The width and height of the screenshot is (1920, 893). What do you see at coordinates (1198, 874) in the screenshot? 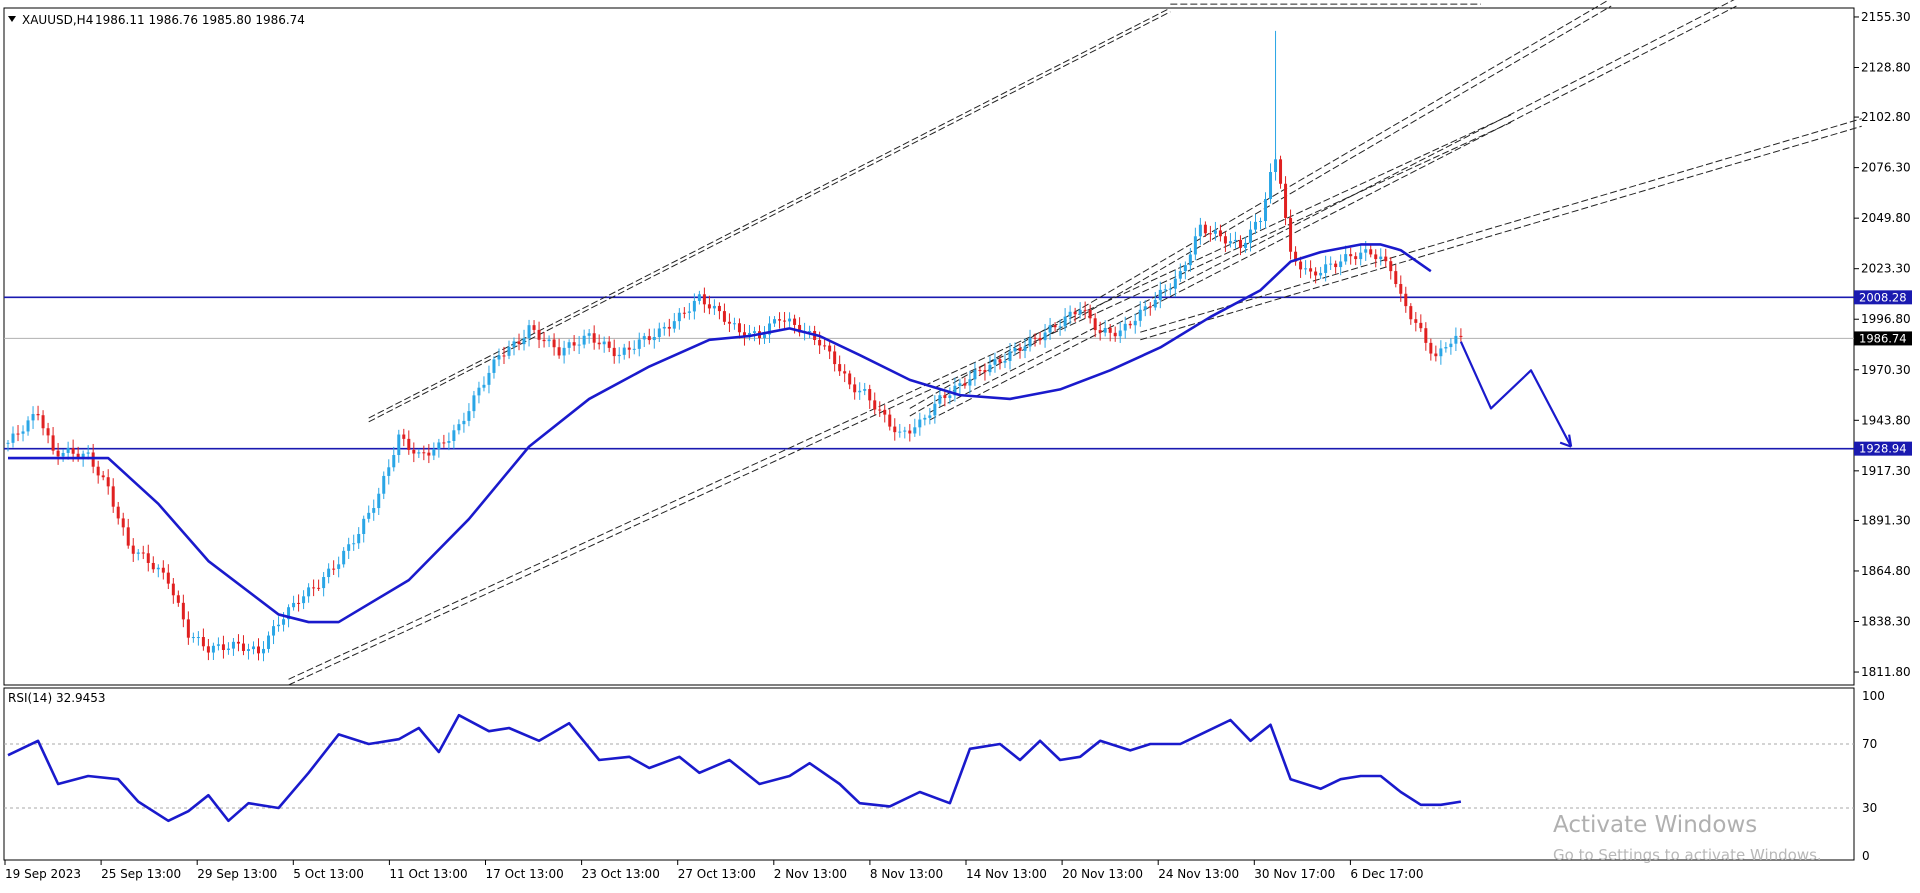
I see `date-tick-label: 24 Nov 13:00` at bounding box center [1198, 874].